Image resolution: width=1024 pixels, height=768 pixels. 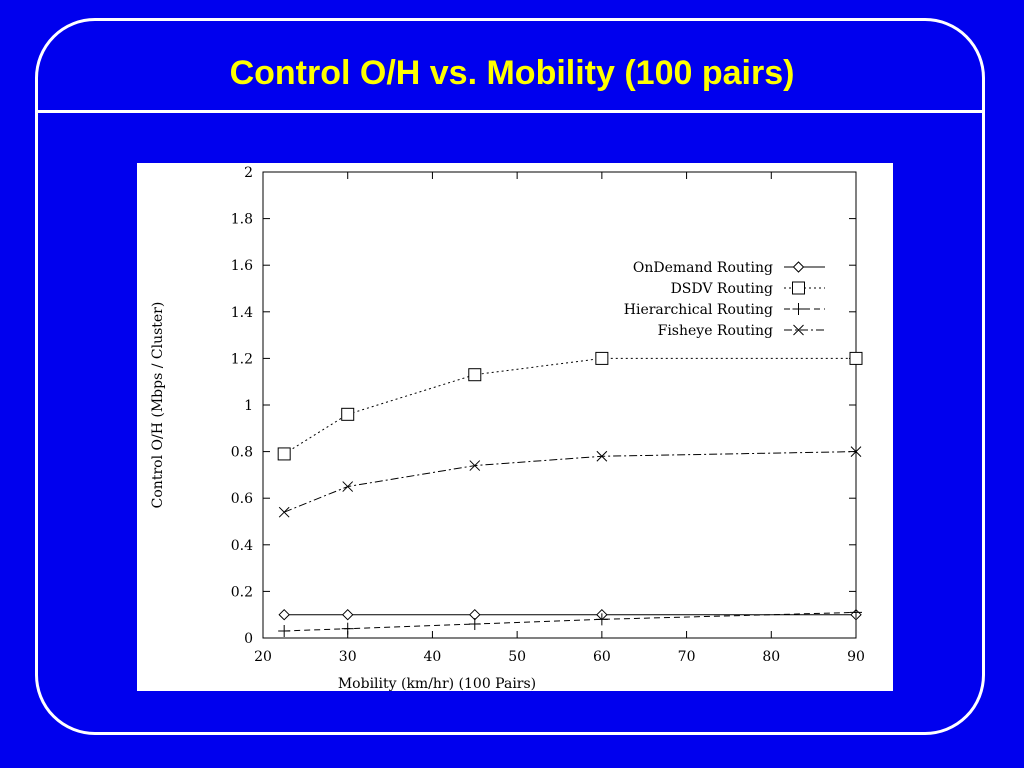 What do you see at coordinates (242, 359) in the screenshot?
I see `y-tick-label: 1.2` at bounding box center [242, 359].